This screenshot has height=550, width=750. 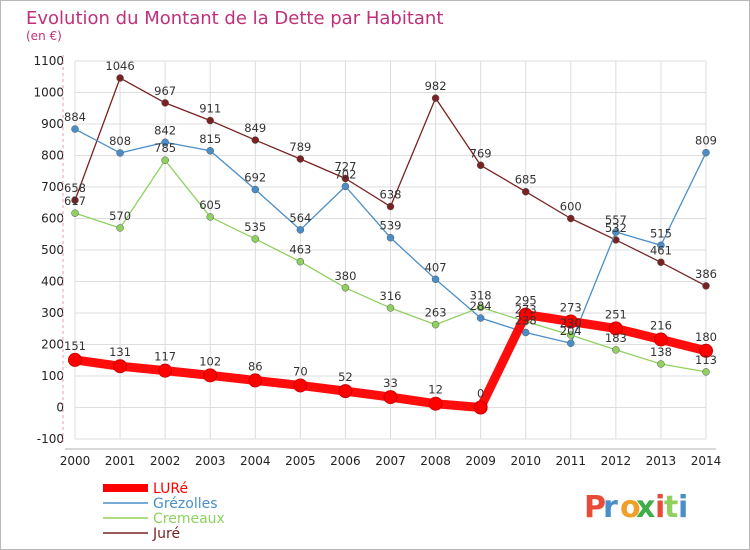 What do you see at coordinates (210, 361) in the screenshot?
I see `data-label: 102` at bounding box center [210, 361].